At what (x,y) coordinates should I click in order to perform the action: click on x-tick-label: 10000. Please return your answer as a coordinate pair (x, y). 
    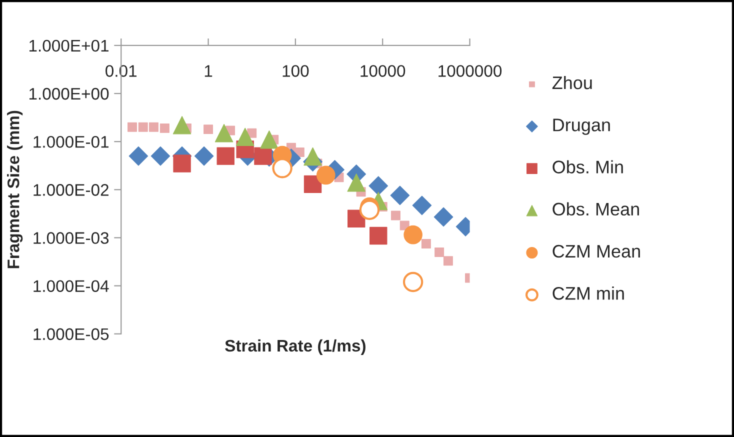
    Looking at the image, I should click on (383, 71).